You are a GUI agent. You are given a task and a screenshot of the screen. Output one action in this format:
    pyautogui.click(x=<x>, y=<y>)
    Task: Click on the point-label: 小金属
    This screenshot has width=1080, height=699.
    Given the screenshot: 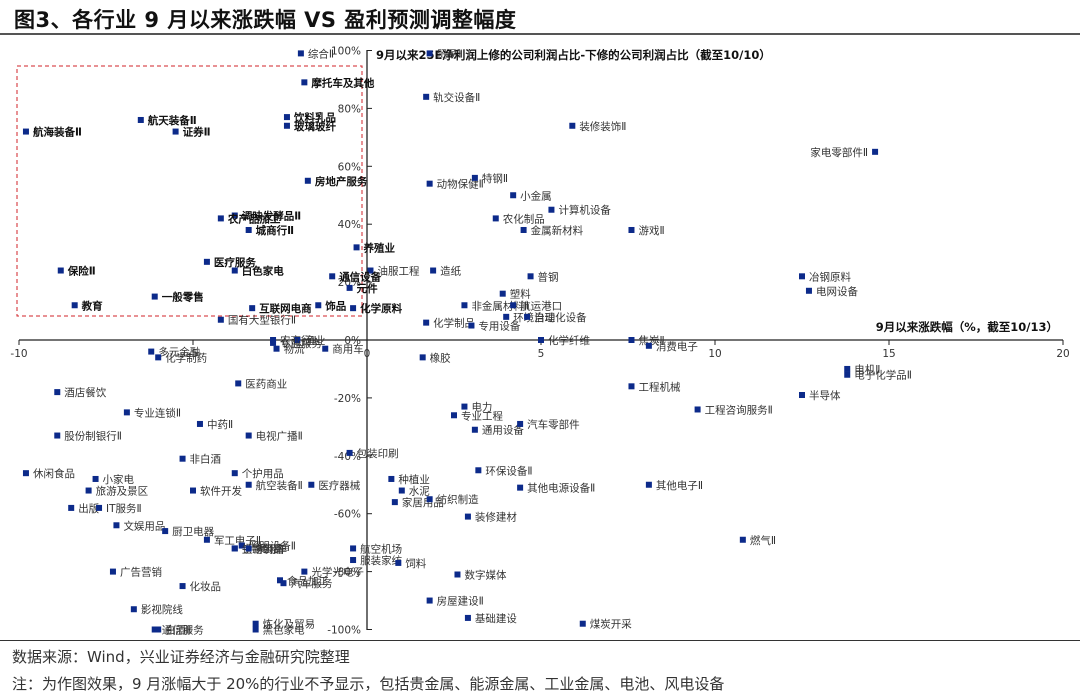 What is the action you would take?
    pyautogui.click(x=536, y=195)
    